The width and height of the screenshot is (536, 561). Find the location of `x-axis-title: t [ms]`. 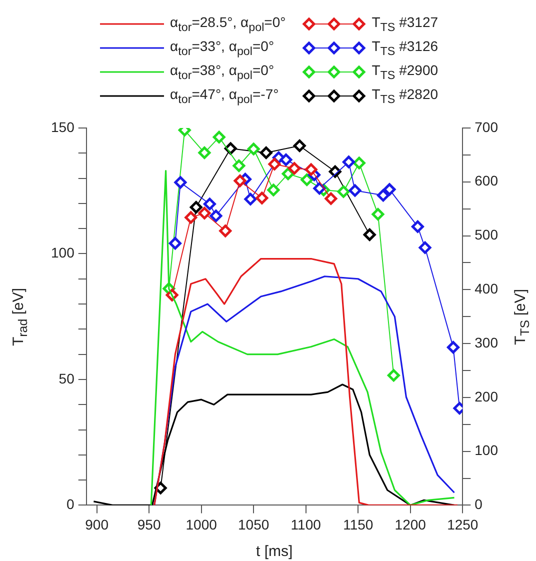

x-axis-title: t [ms] is located at coordinates (274, 551).